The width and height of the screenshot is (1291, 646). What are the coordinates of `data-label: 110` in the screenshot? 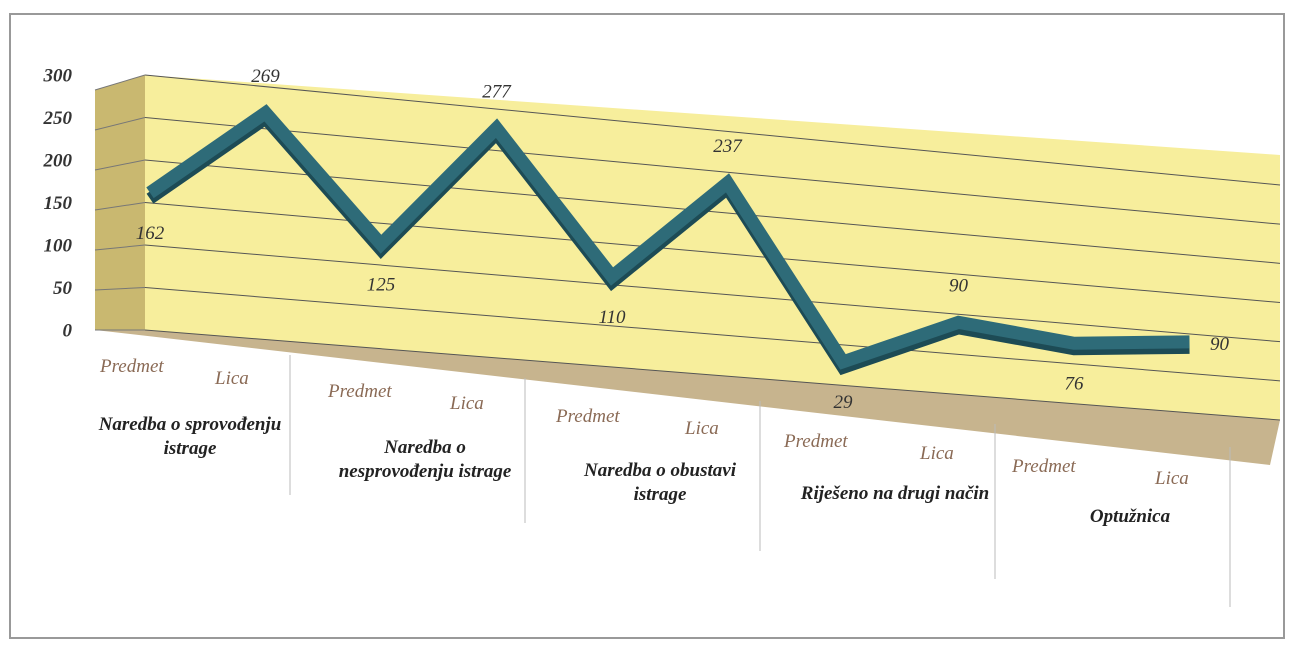 It's located at (612, 317).